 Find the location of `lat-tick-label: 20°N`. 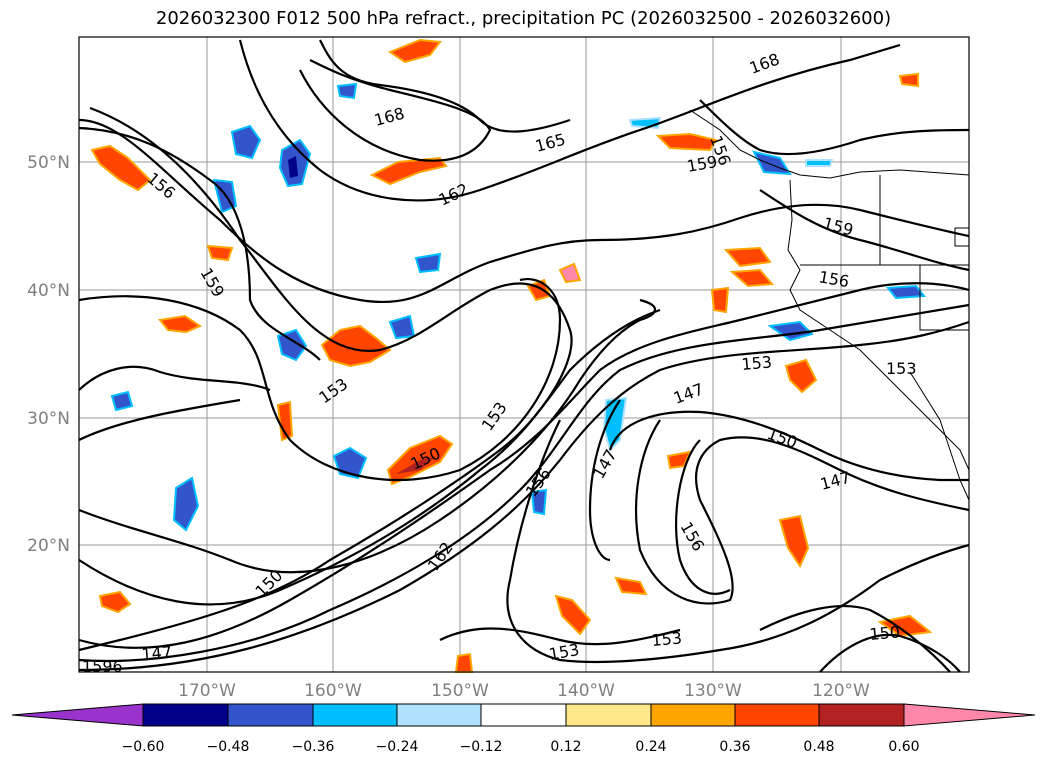

lat-tick-label: 20°N is located at coordinates (48, 546).